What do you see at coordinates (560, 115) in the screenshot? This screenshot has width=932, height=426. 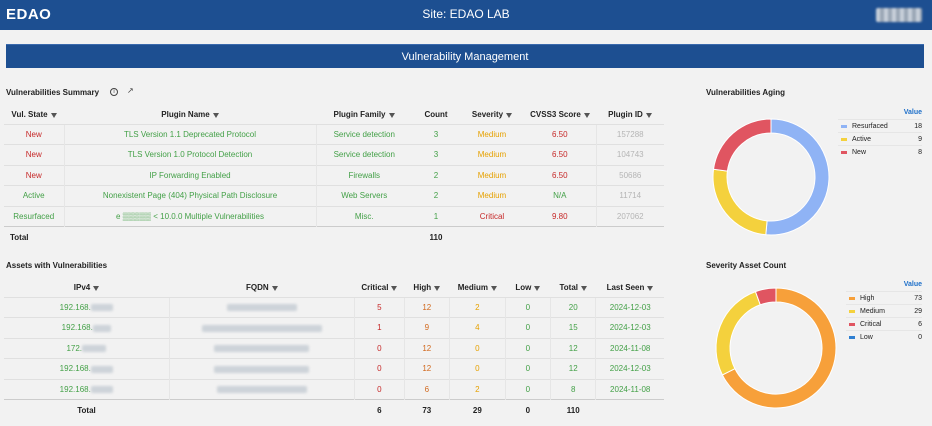 I see `col-cvss3: CVSS3 Score` at bounding box center [560, 115].